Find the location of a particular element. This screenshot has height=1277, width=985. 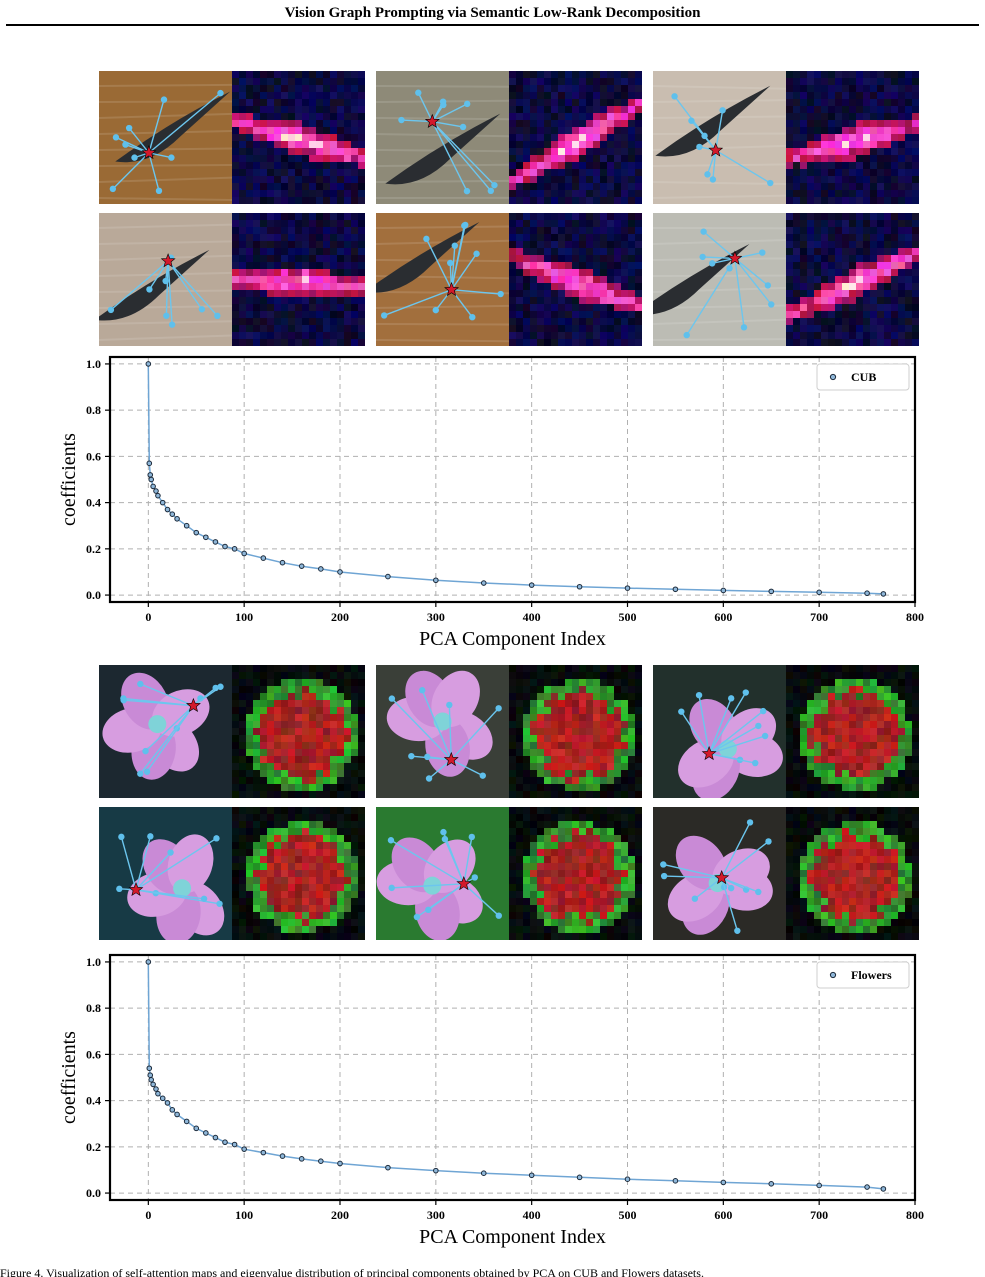

bird-silhouette is located at coordinates (701, 279).